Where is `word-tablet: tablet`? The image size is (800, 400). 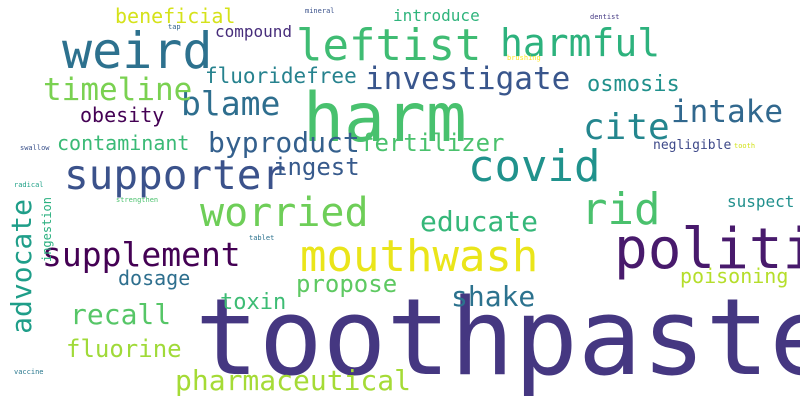
word-tablet: tablet is located at coordinates (262, 238).